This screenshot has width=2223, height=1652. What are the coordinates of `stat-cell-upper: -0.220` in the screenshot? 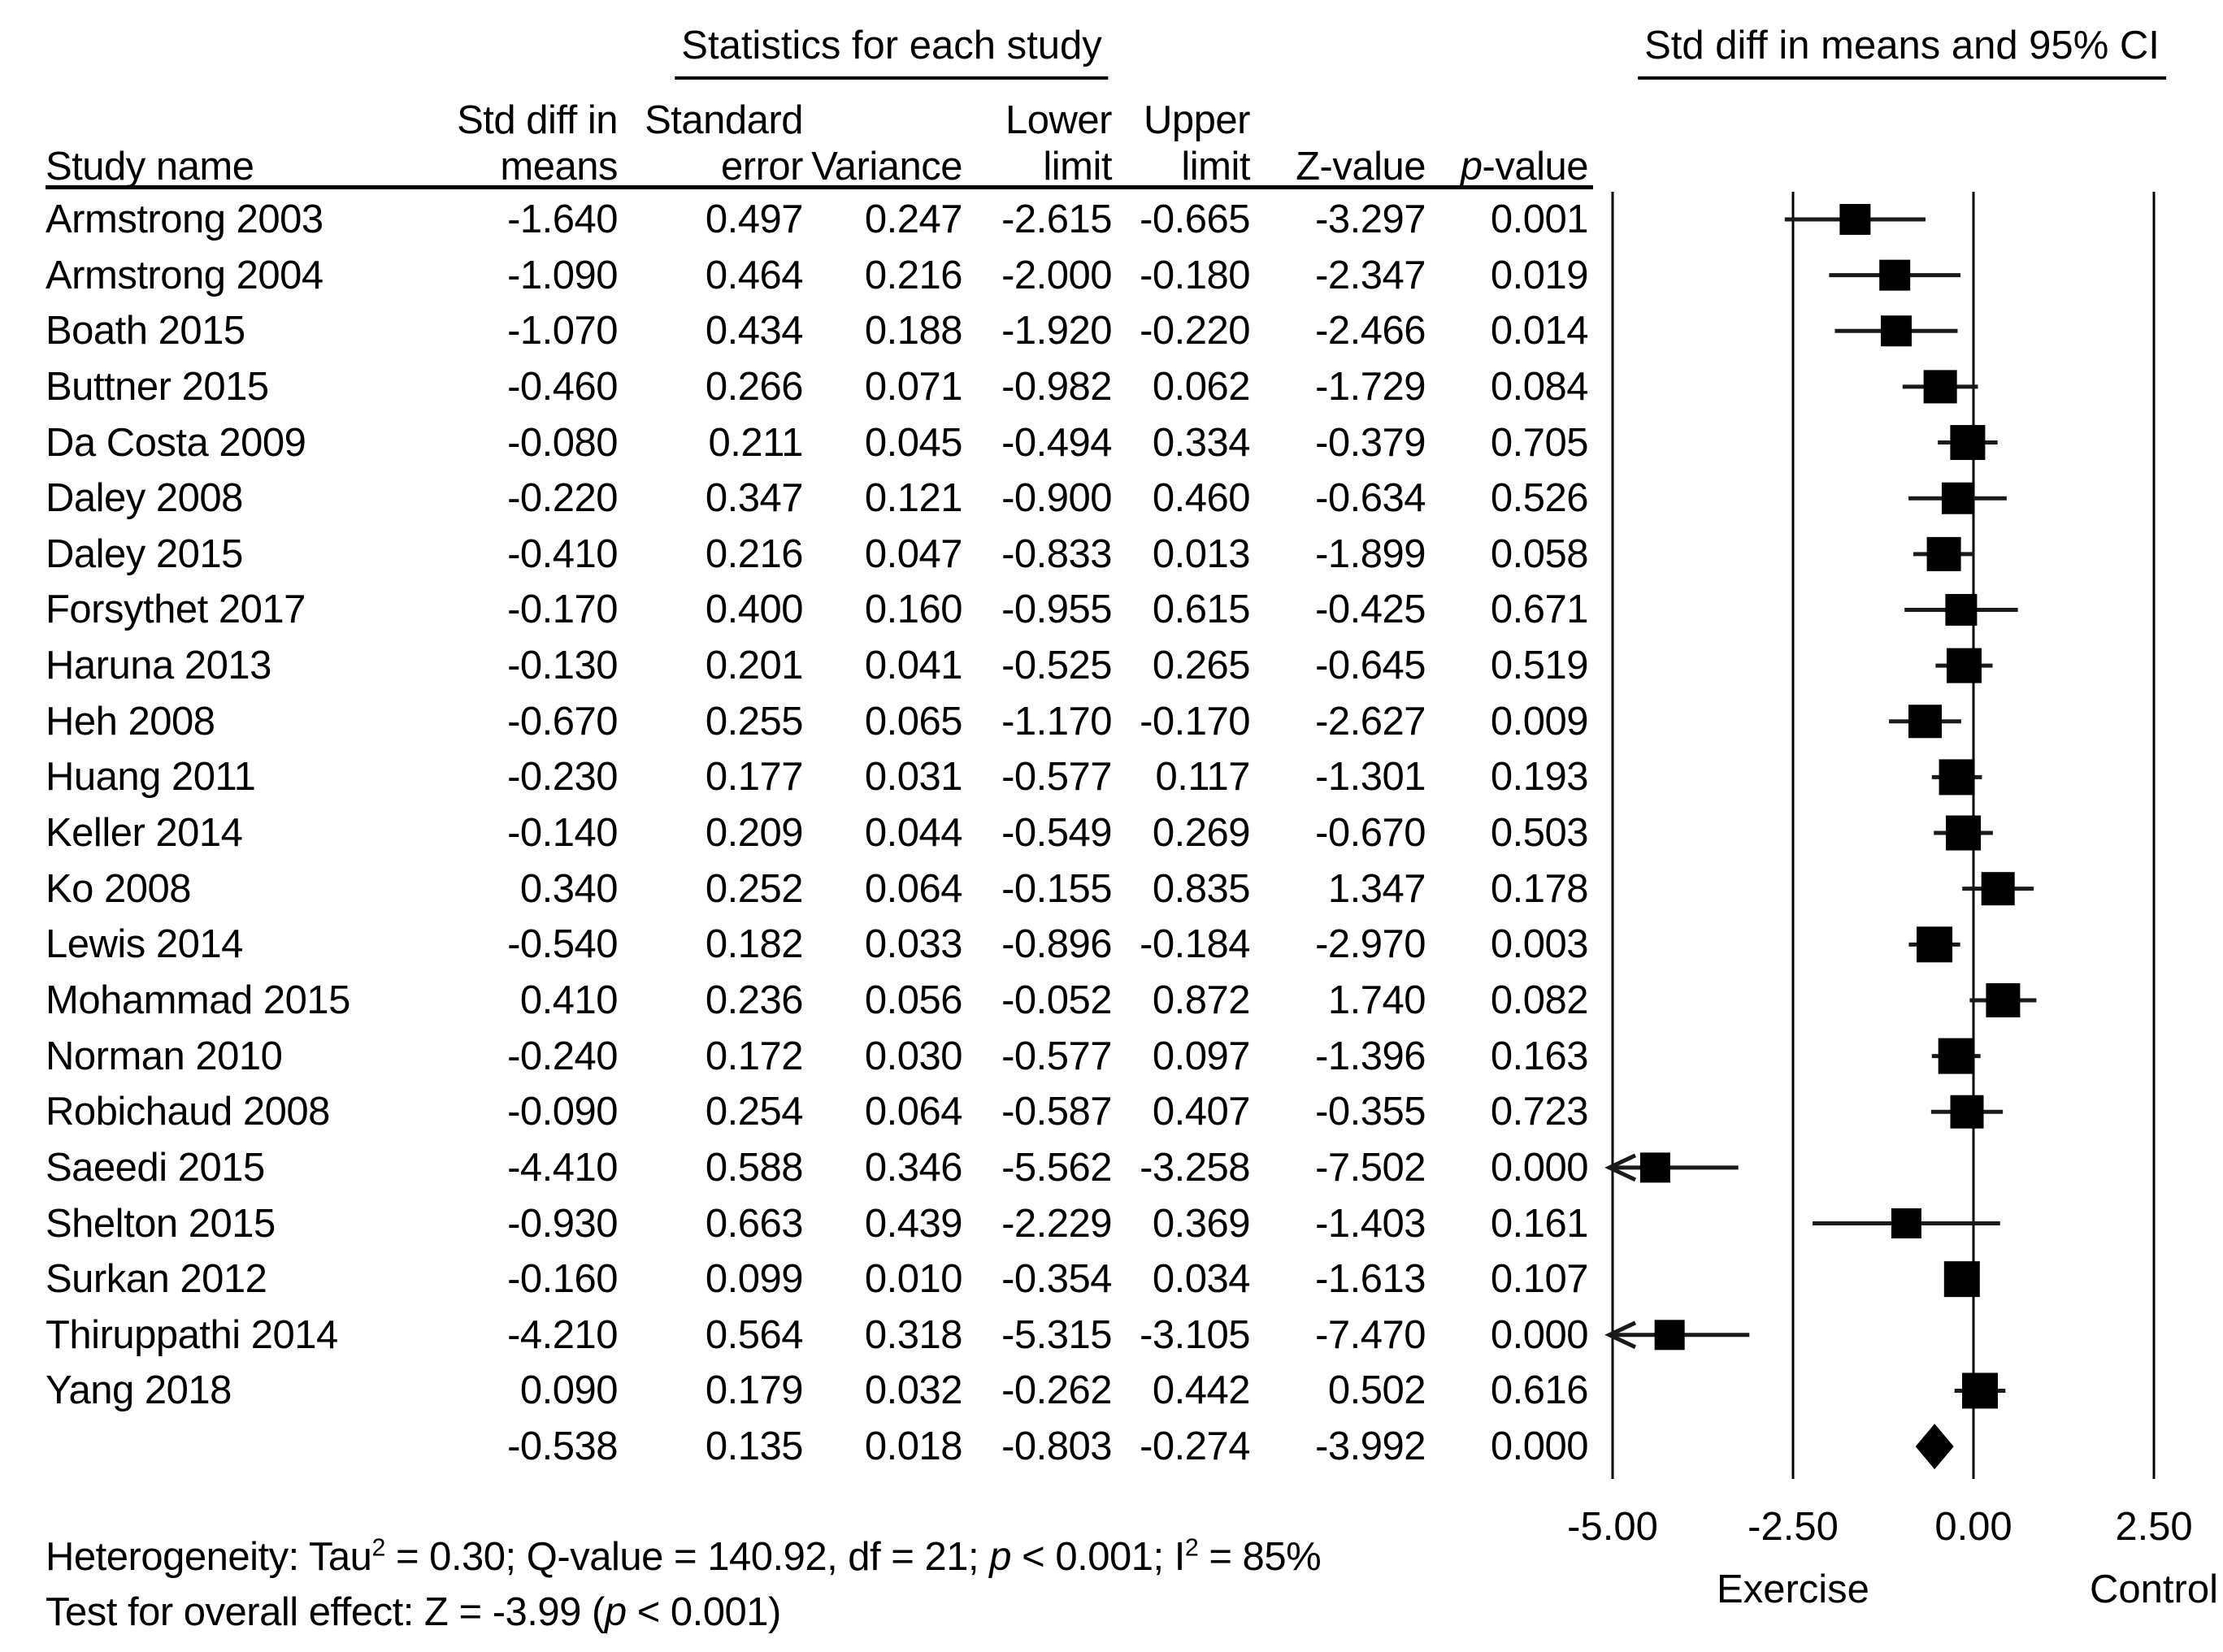 It's located at (1195, 331).